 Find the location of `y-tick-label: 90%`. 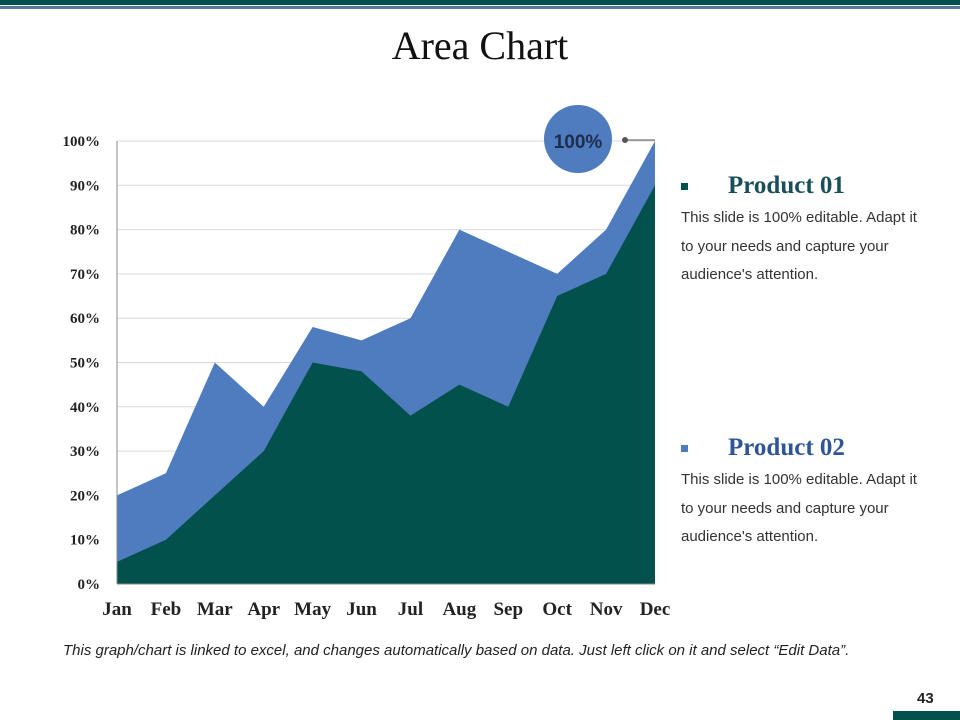

y-tick-label: 90% is located at coordinates (85, 186).